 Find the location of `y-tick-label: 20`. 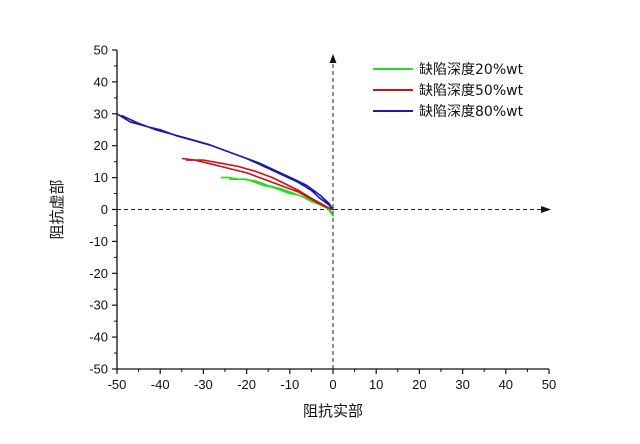

y-tick-label: 20 is located at coordinates (101, 145).